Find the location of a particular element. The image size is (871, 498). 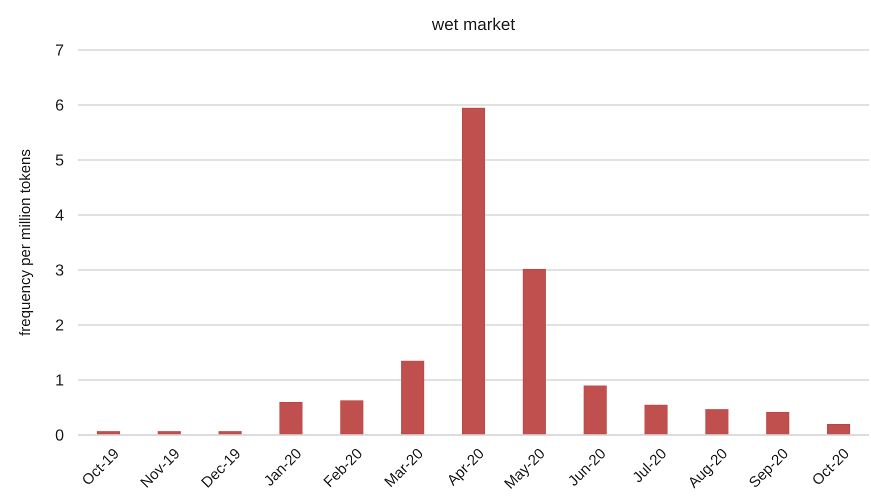

y-axis-title: frequency per million tokens is located at coordinates (25, 242).